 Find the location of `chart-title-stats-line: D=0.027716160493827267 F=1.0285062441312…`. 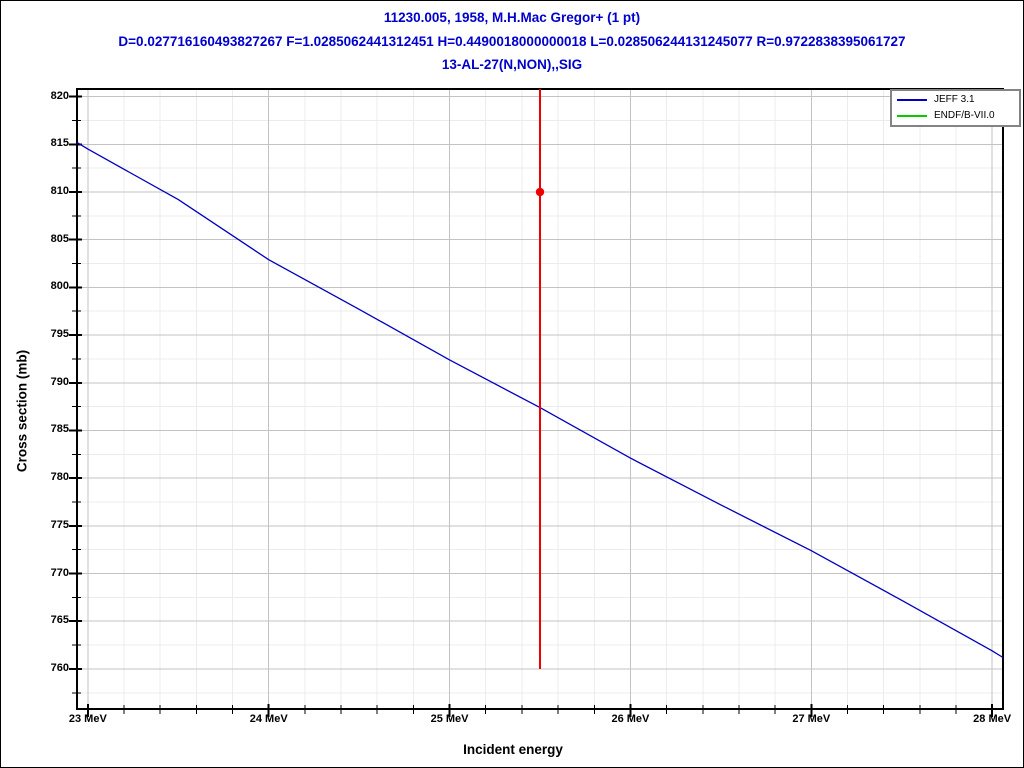

chart-title-stats-line: D=0.027716160493827267 F=1.0285062441312… is located at coordinates (512, 41).